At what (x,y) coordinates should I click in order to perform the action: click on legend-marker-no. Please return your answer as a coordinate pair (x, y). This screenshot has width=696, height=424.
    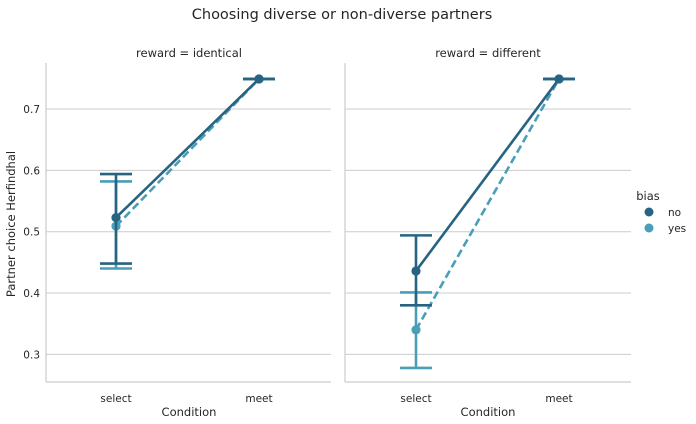
    Looking at the image, I should click on (649, 212).